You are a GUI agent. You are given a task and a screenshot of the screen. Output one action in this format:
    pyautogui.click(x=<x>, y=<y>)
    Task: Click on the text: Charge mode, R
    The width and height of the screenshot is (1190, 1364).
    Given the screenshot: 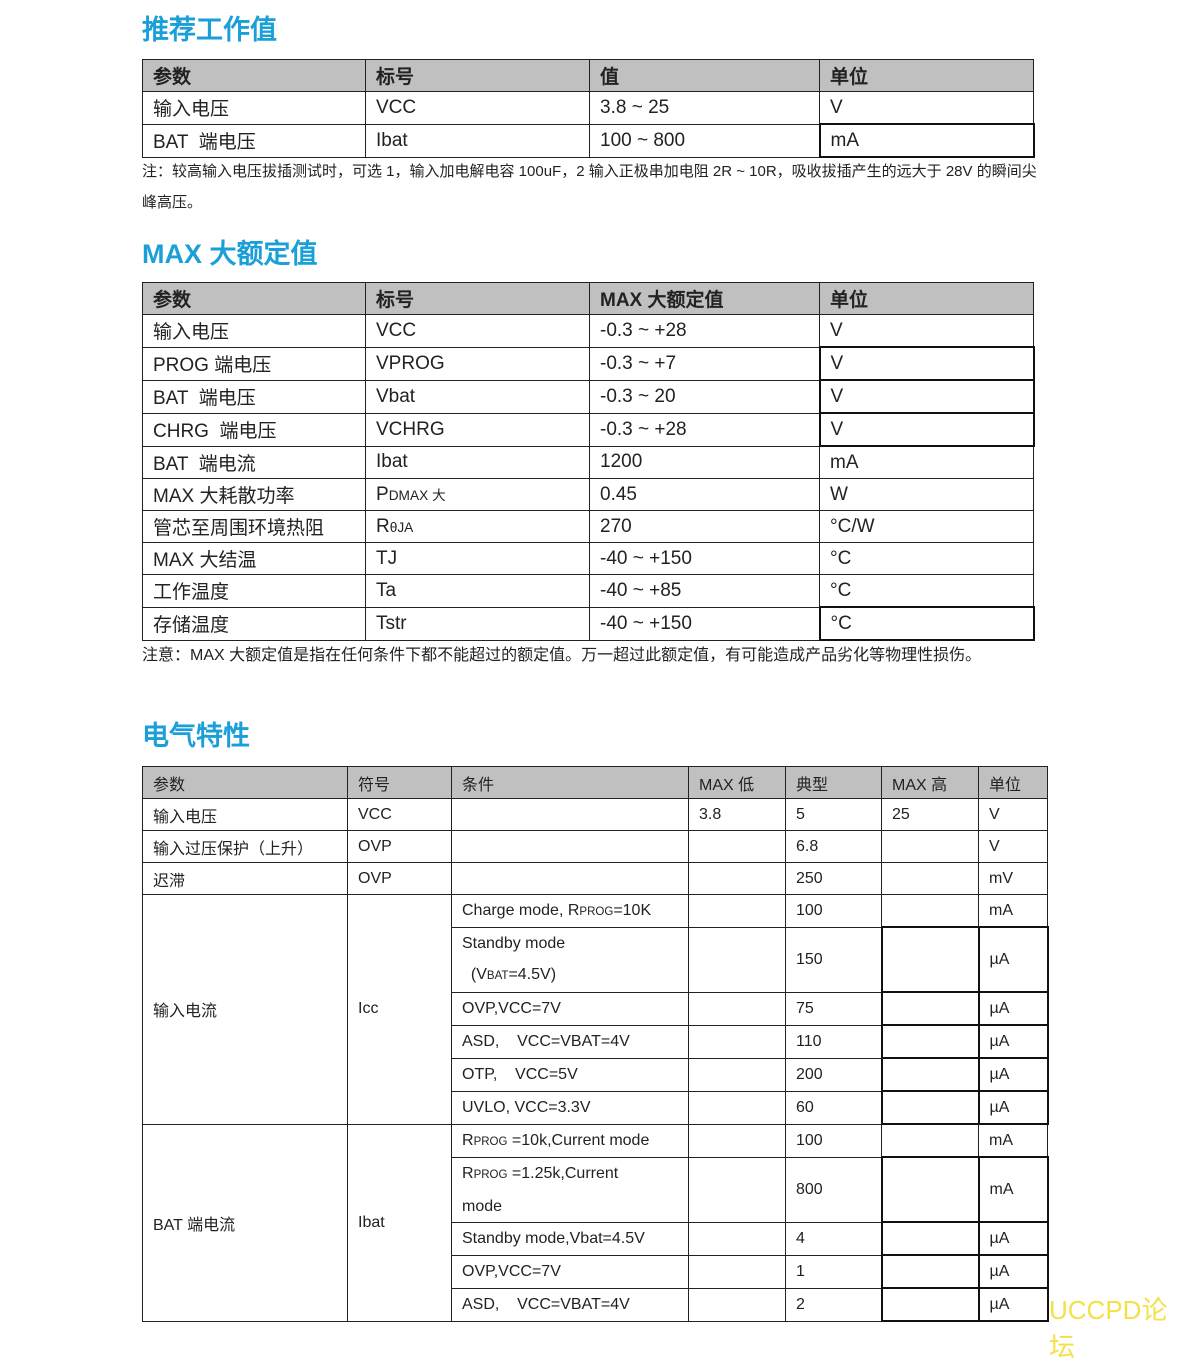 What is the action you would take?
    pyautogui.click(x=521, y=910)
    